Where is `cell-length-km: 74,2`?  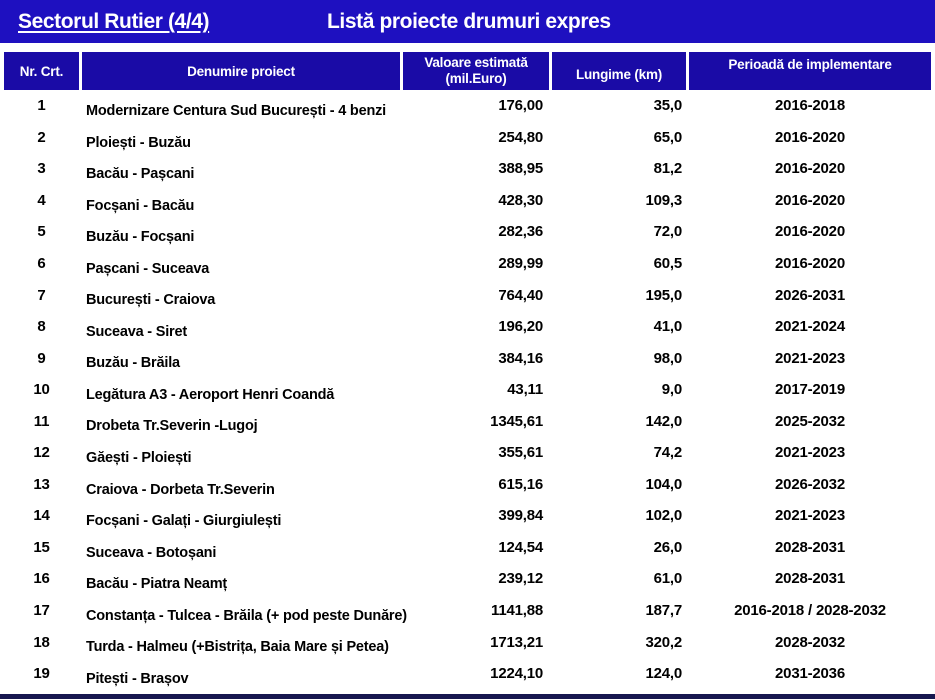
cell-length-km: 74,2 is located at coordinates (668, 453).